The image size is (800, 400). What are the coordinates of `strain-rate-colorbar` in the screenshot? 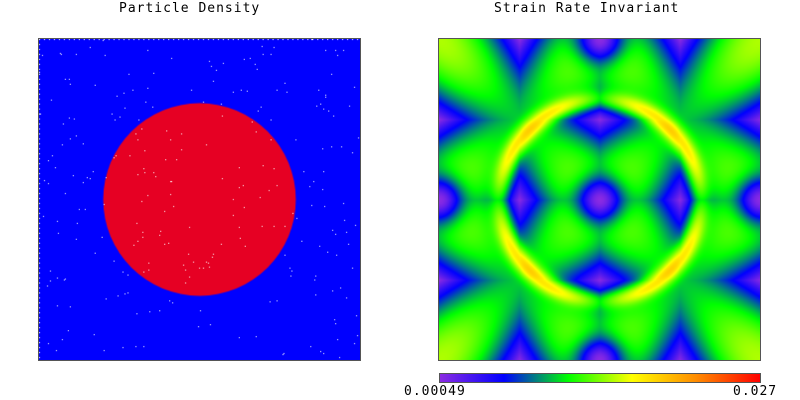 It's located at (600, 378).